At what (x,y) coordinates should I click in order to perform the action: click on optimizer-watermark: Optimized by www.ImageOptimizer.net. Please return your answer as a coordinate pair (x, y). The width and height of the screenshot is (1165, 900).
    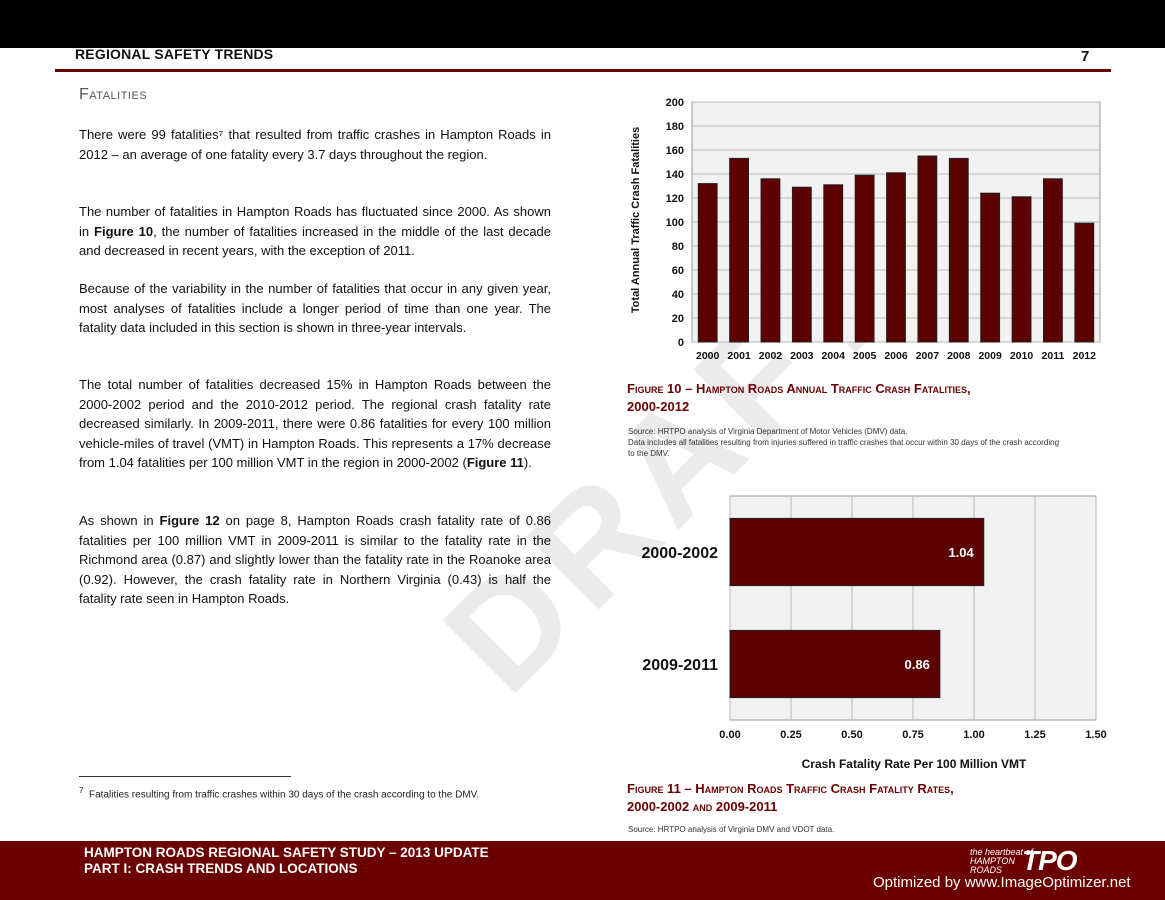
    Looking at the image, I should click on (1002, 882).